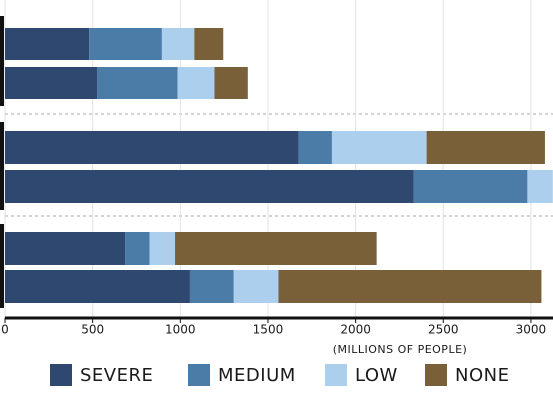  I want to click on x-tick-label: 2500, so click(443, 330).